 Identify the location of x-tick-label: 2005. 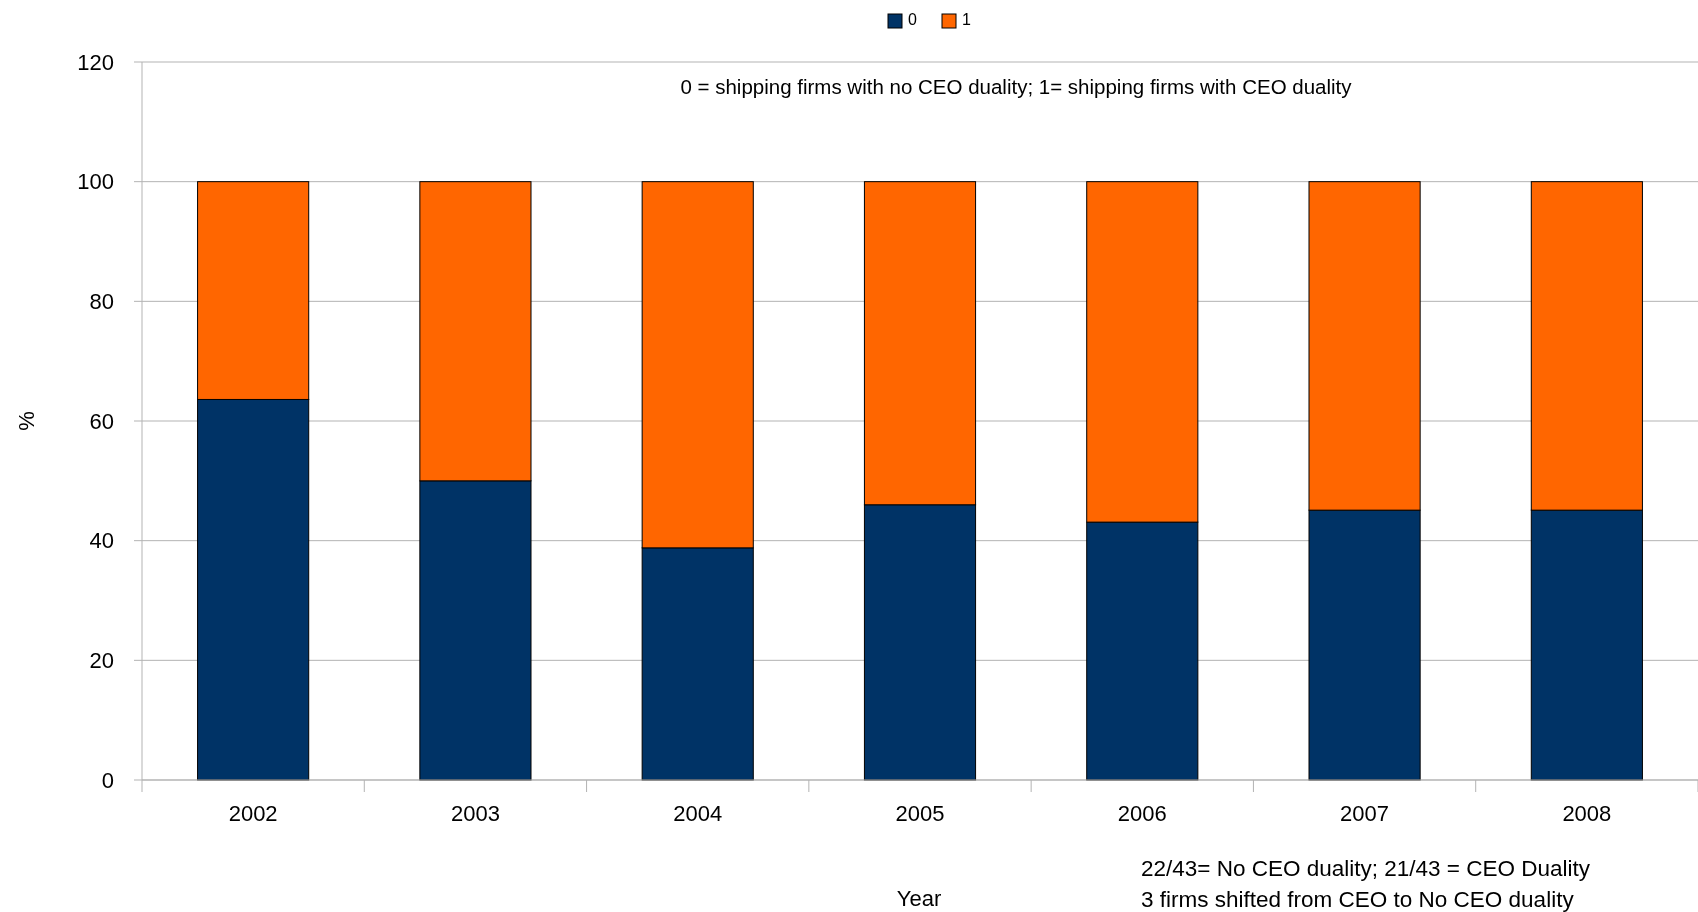
(920, 813).